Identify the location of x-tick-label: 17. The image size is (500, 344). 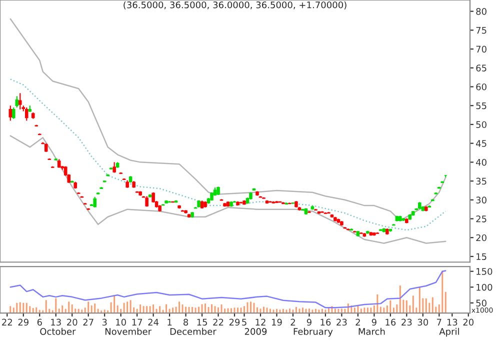
(137, 322).